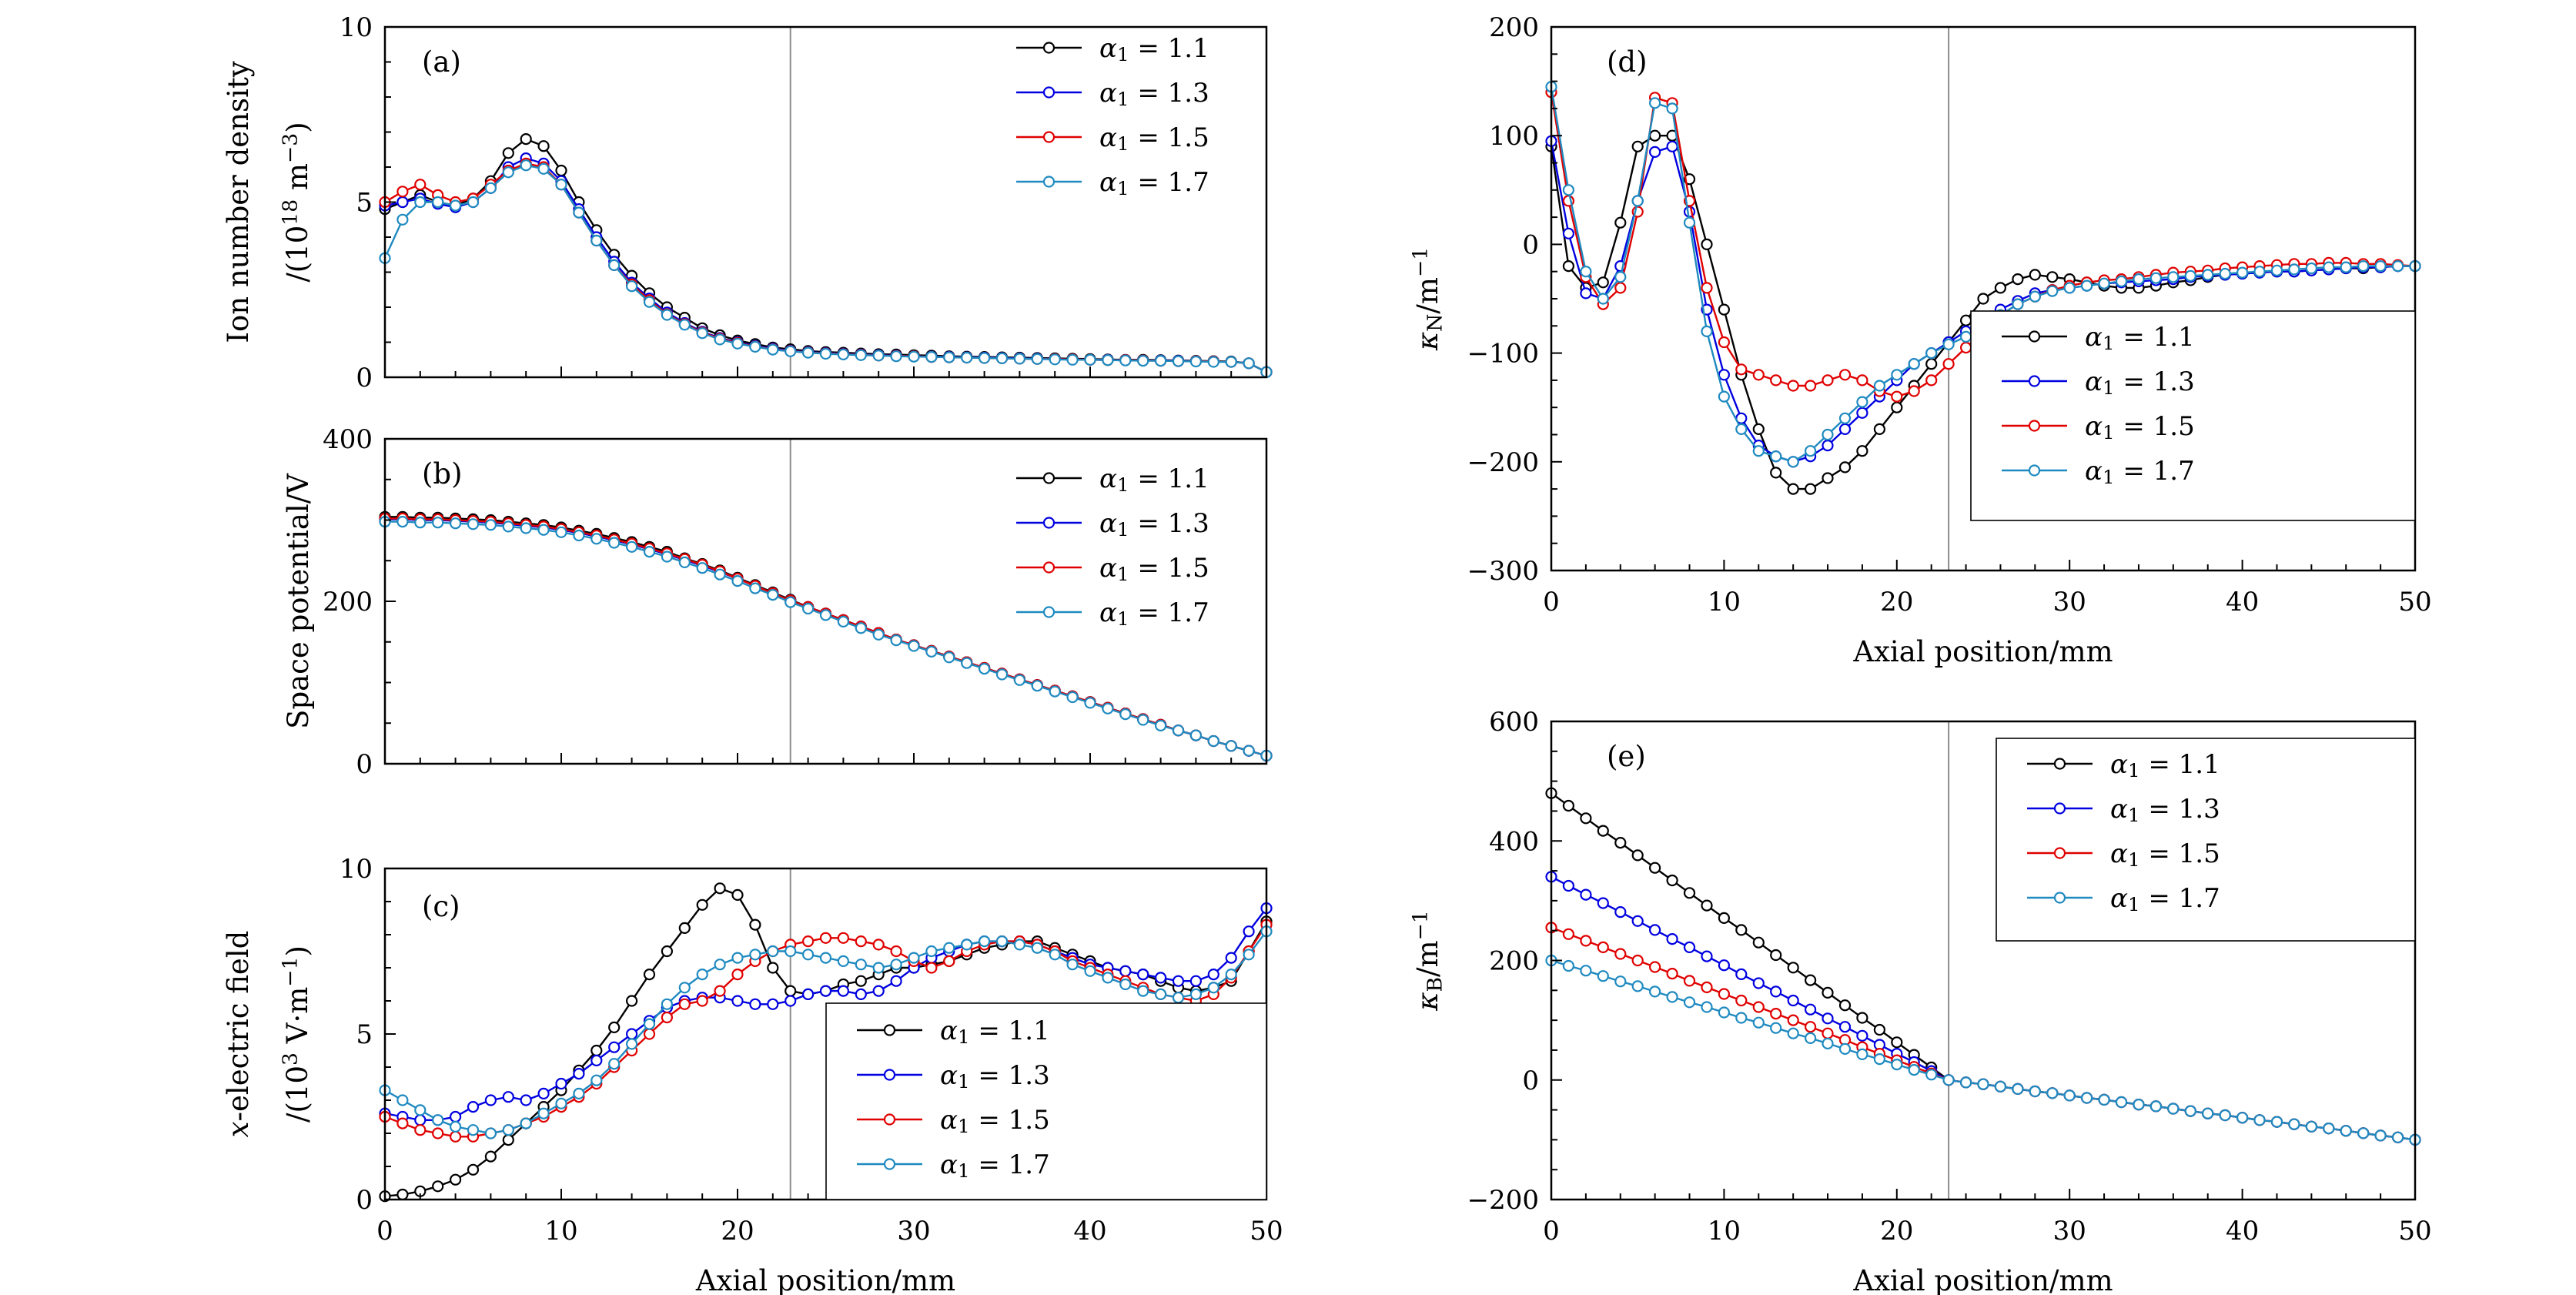 This screenshot has width=2576, height=1295. What do you see at coordinates (2243, 602) in the screenshot?
I see `x-tick-label: 40` at bounding box center [2243, 602].